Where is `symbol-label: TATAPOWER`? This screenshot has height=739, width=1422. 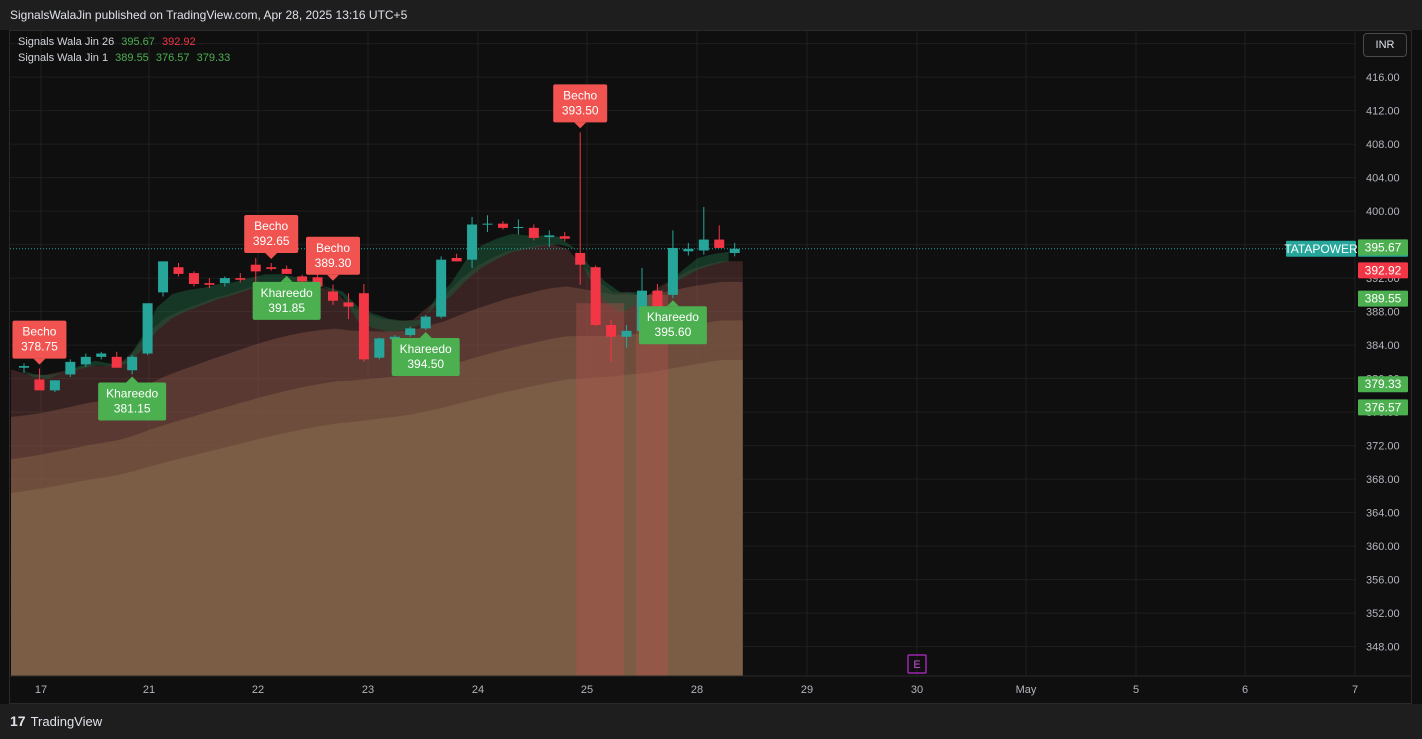
symbol-label: TATAPOWER is located at coordinates (1321, 249).